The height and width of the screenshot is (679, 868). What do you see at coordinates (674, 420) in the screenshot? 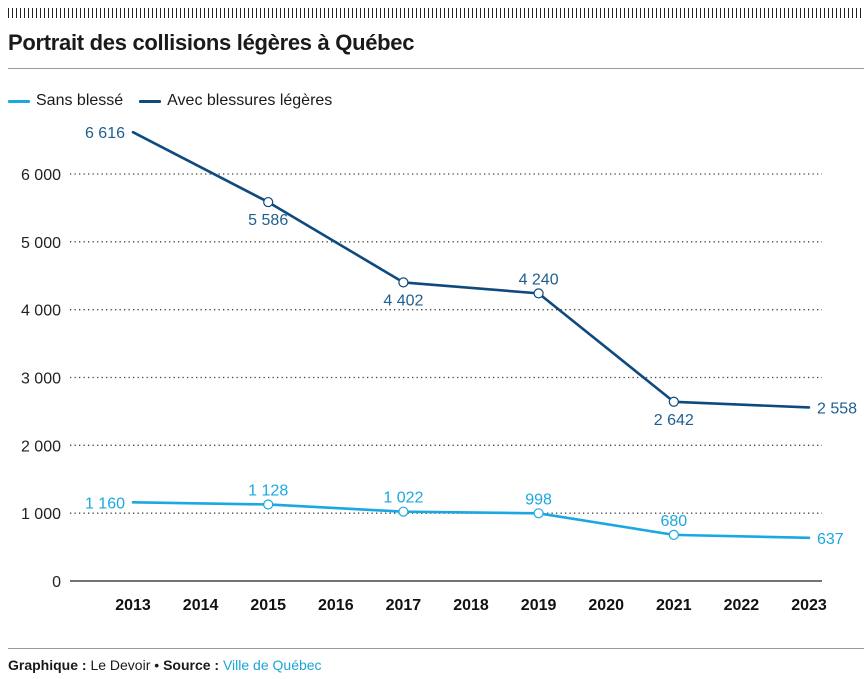
I see `data-label-avec_blessures: 2 642` at bounding box center [674, 420].